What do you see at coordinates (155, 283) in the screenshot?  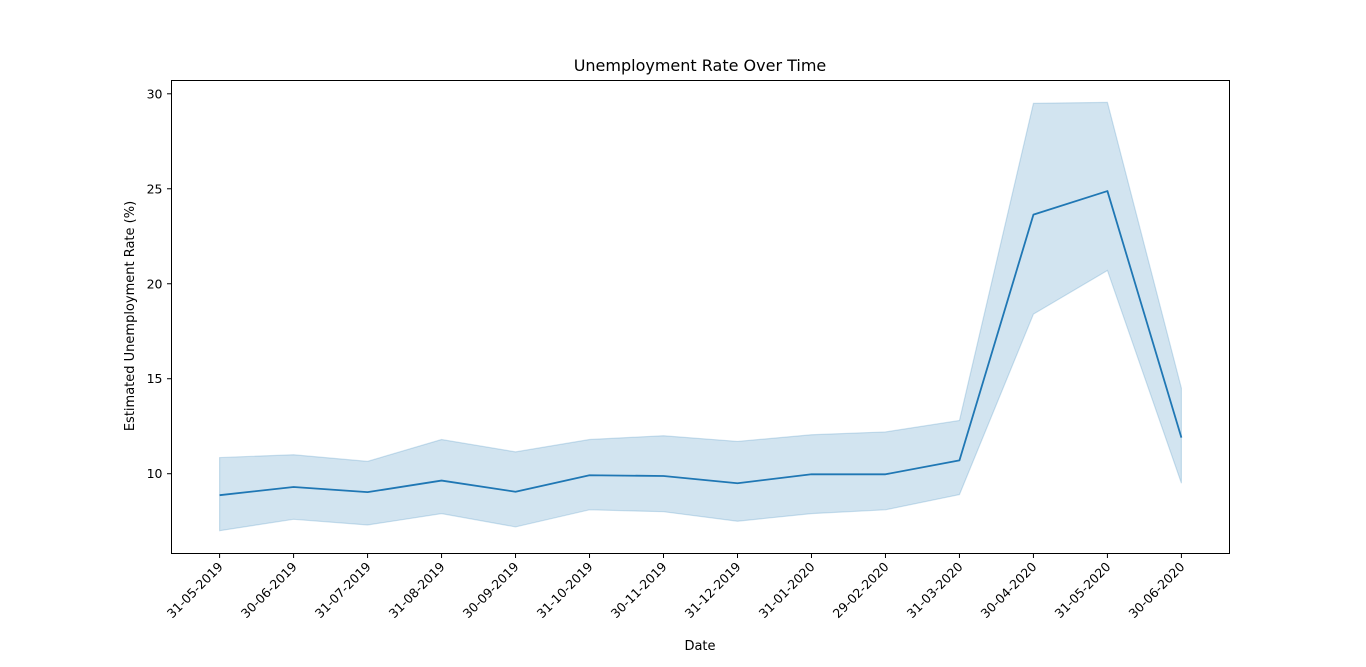 I see `y-tick-label: 20` at bounding box center [155, 283].